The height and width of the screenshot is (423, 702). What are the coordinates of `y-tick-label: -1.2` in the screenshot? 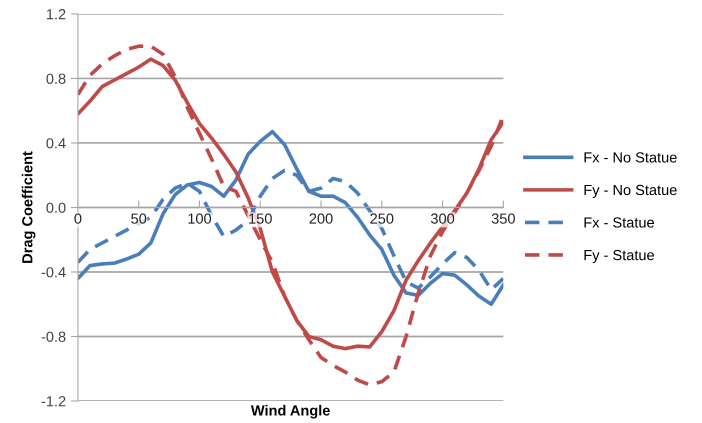 It's located at (54, 401).